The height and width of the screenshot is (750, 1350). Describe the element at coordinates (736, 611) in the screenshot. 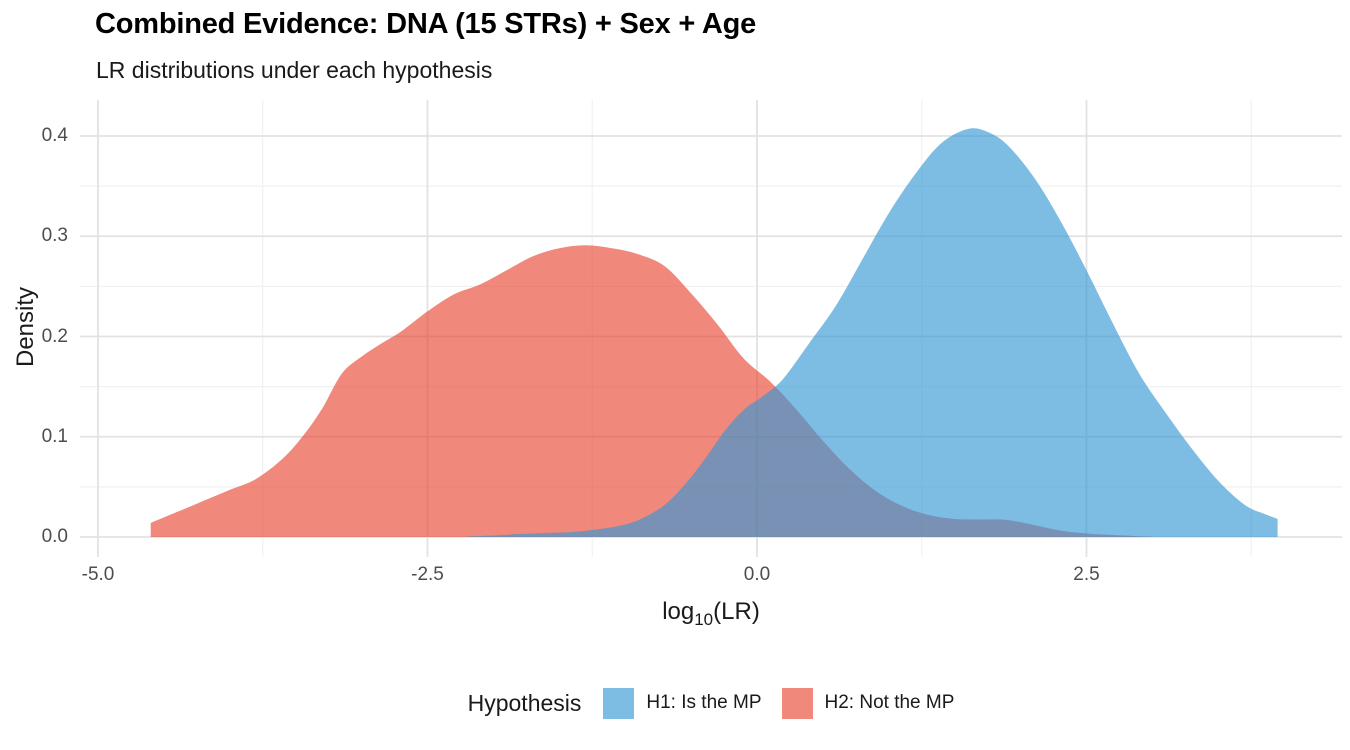

I see `x-axis-title-post: (LR)` at that location.